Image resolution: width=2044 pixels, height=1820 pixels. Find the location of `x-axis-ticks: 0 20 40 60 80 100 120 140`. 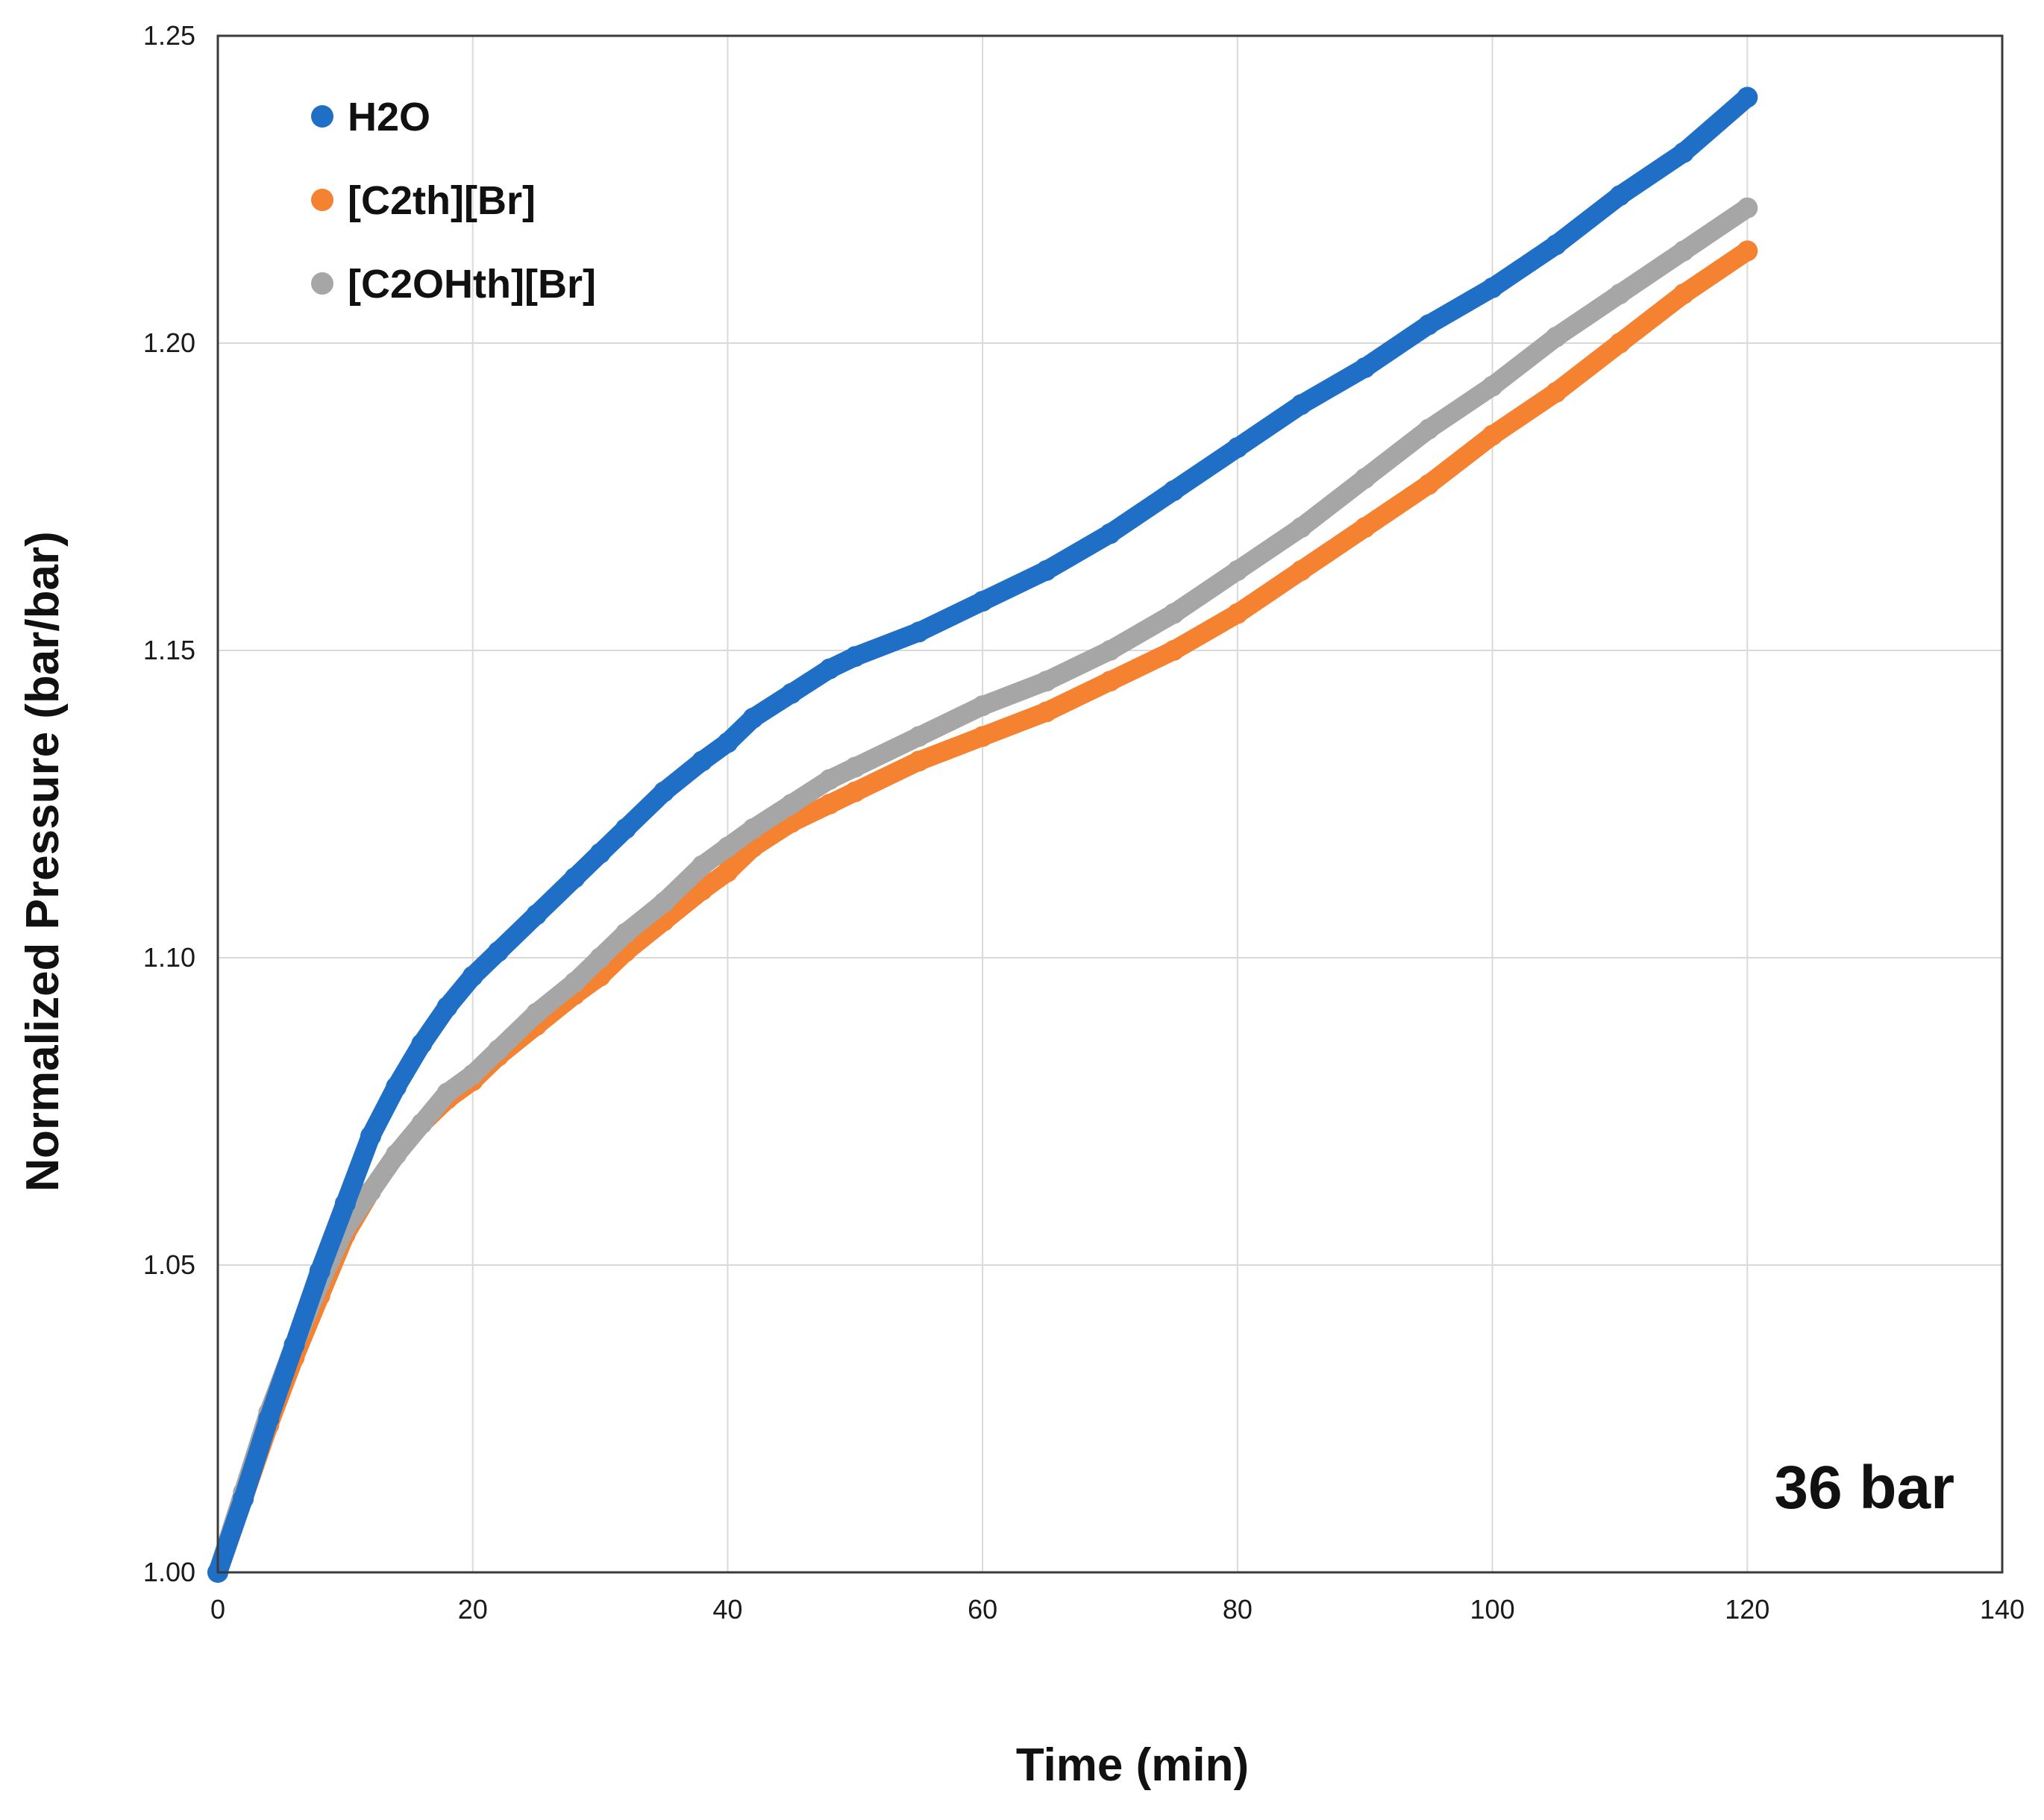

x-axis-ticks: 0 20 40 60 80 100 120 140 is located at coordinates (1118, 1609).